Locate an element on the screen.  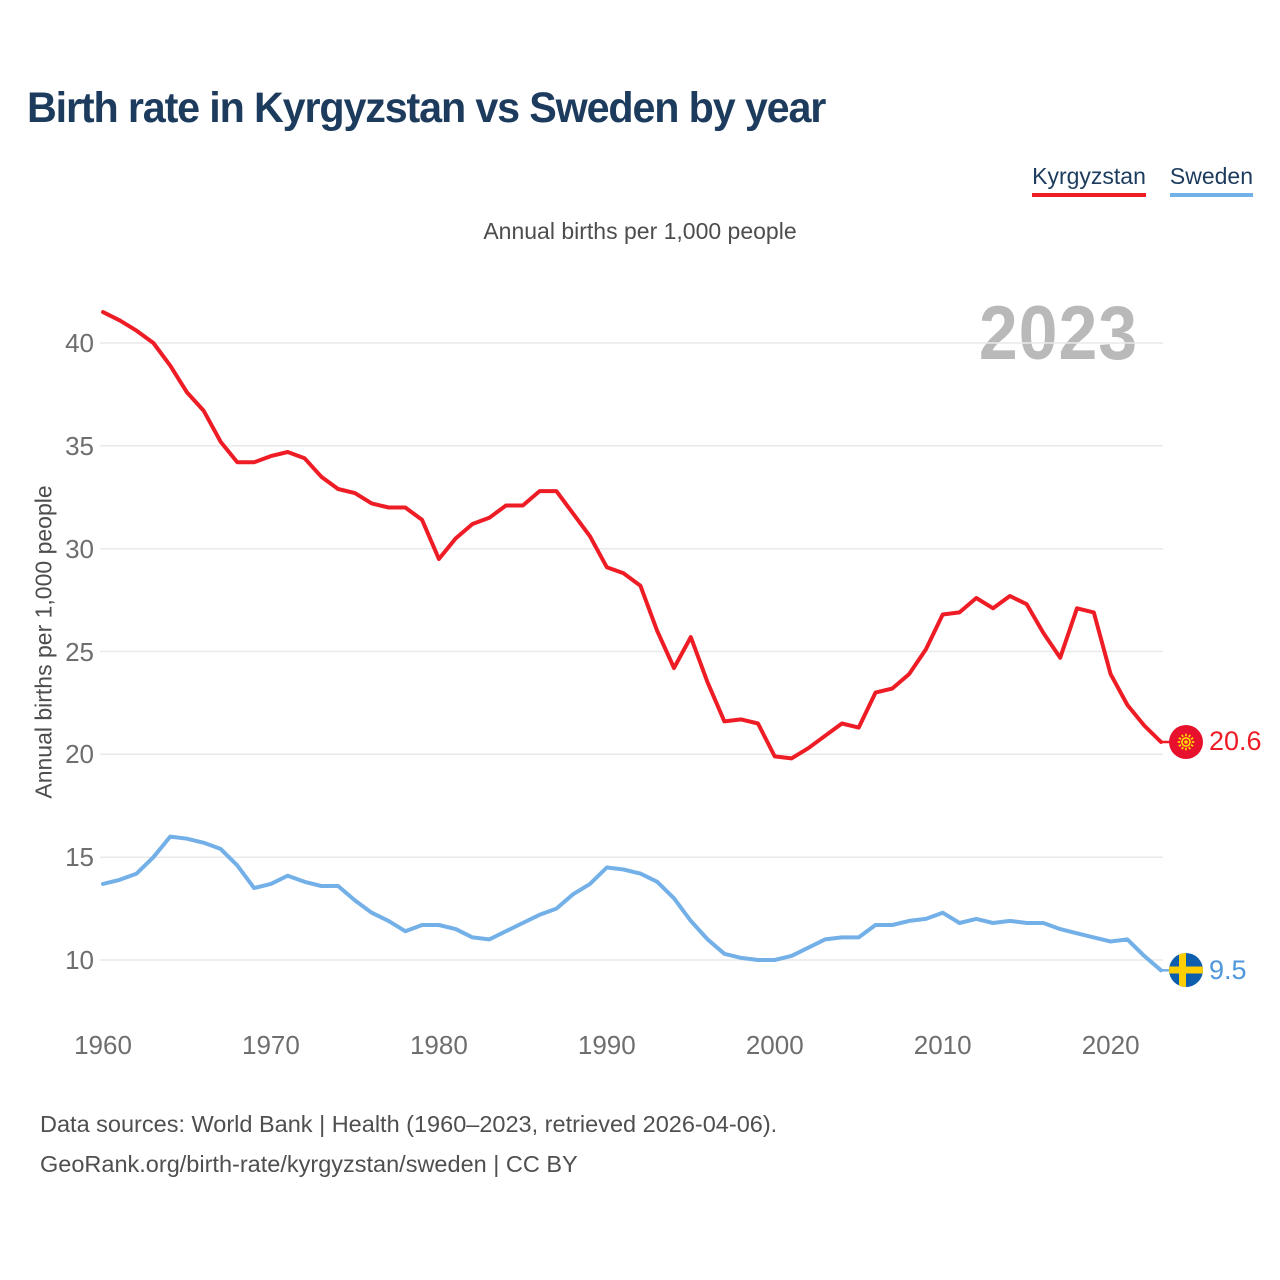
x-axis-tick-label: 1980 is located at coordinates (438, 1045).